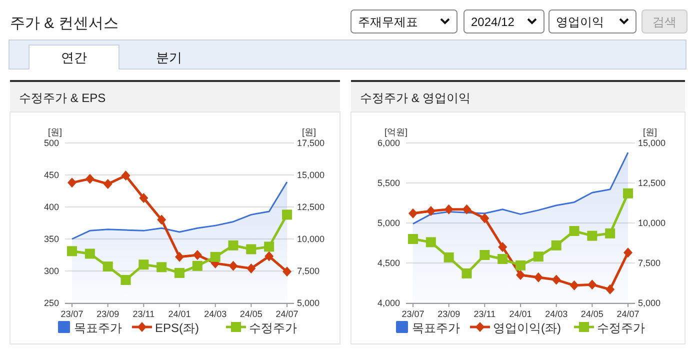  I want to click on text: 주재무제표, so click(388, 22).